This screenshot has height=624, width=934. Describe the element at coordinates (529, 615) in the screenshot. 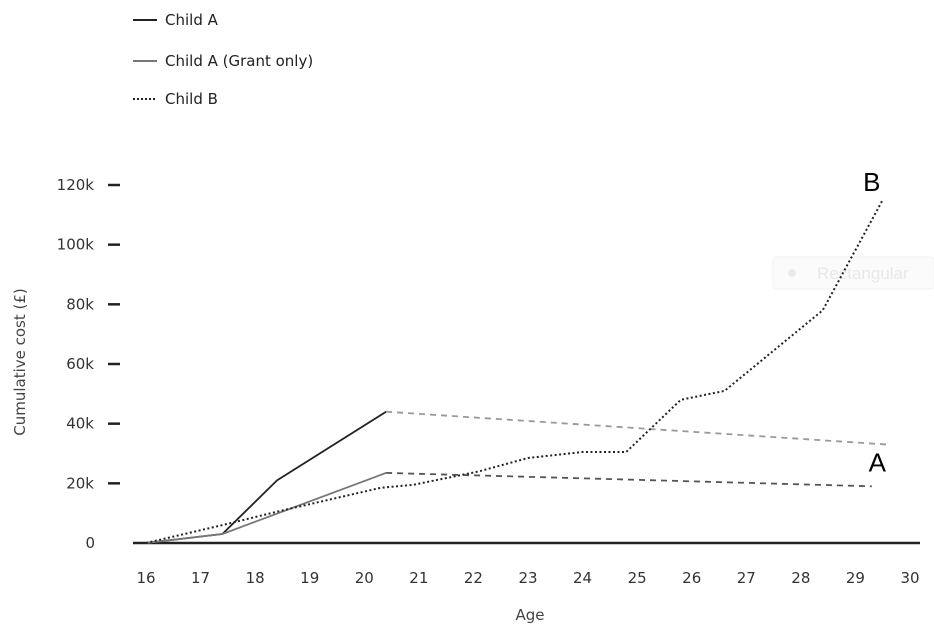

I see `x-axis-title: Age` at that location.